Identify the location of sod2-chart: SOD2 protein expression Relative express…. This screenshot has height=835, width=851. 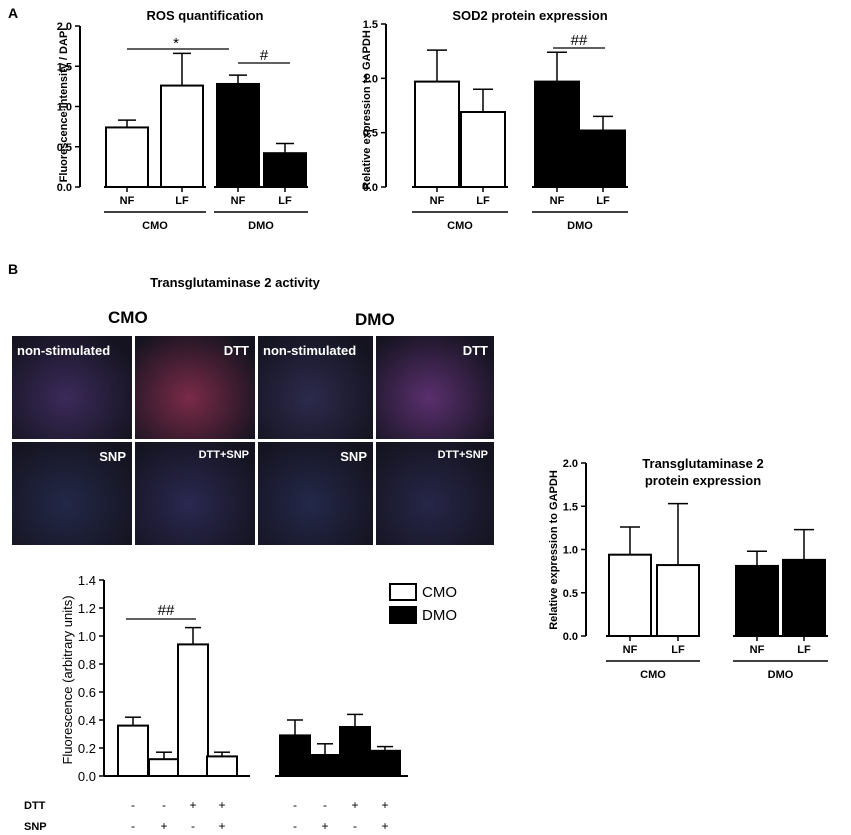
(494, 120).